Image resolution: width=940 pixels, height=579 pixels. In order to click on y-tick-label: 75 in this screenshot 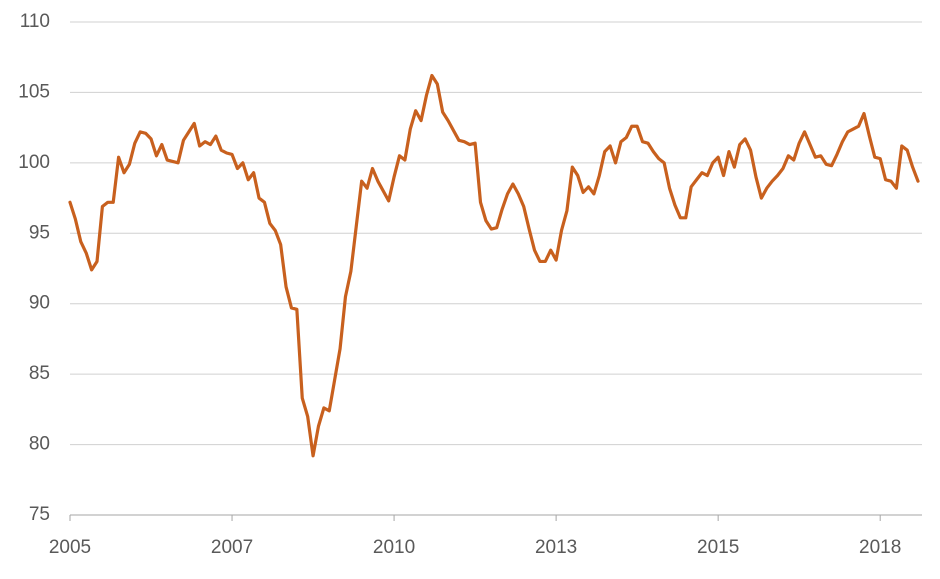, I will do `click(39, 514)`.